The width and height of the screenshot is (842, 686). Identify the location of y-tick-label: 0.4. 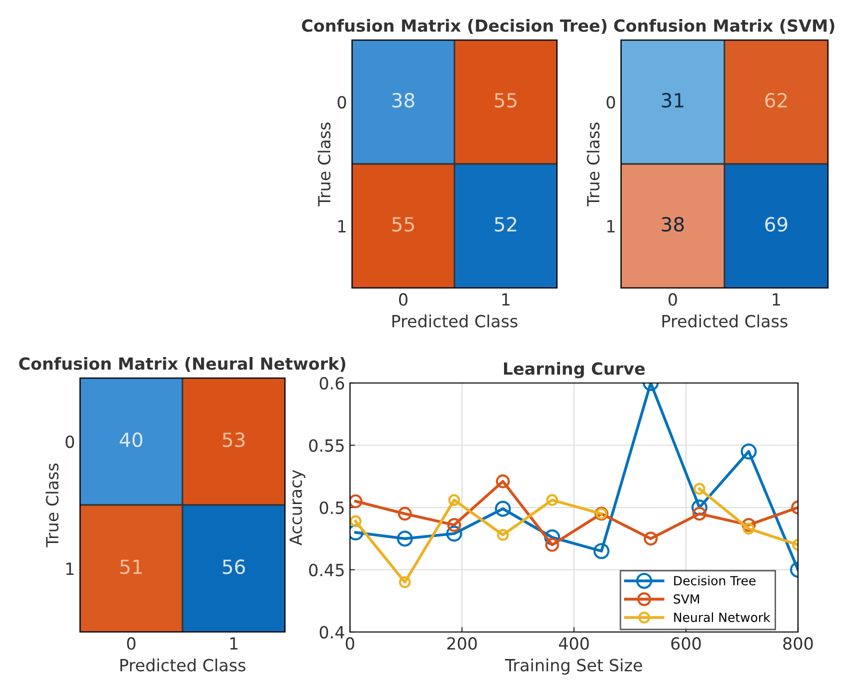
(332, 632).